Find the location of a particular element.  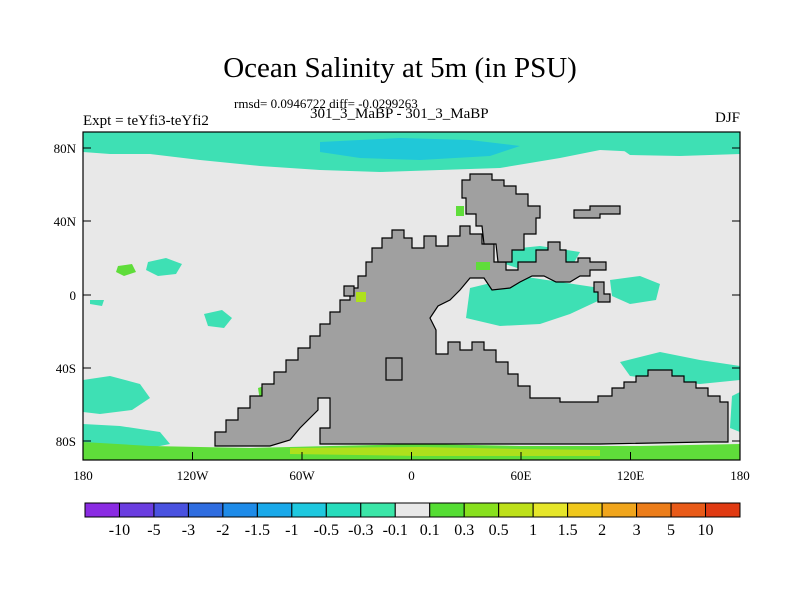

experiment-subtitle: 301_3_MaBP - 301_3_MaBP is located at coordinates (399, 114).